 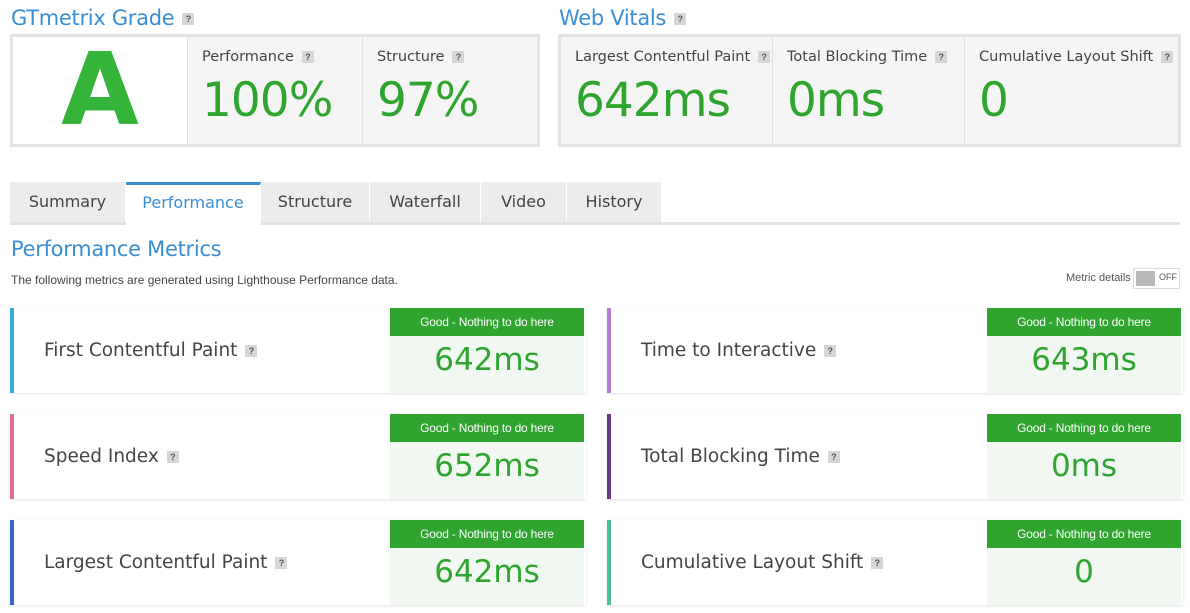 What do you see at coordinates (421, 57) in the screenshot?
I see `structure-label: Structure?` at bounding box center [421, 57].